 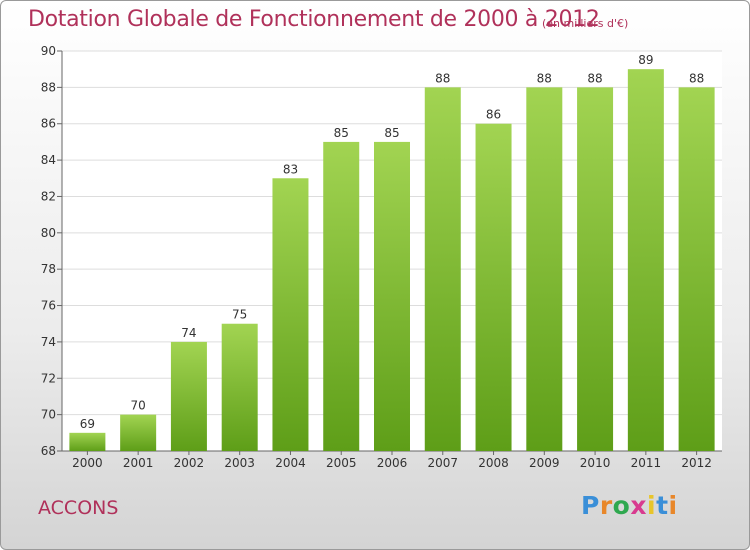 I want to click on bar-value-label: 75, so click(x=239, y=315).